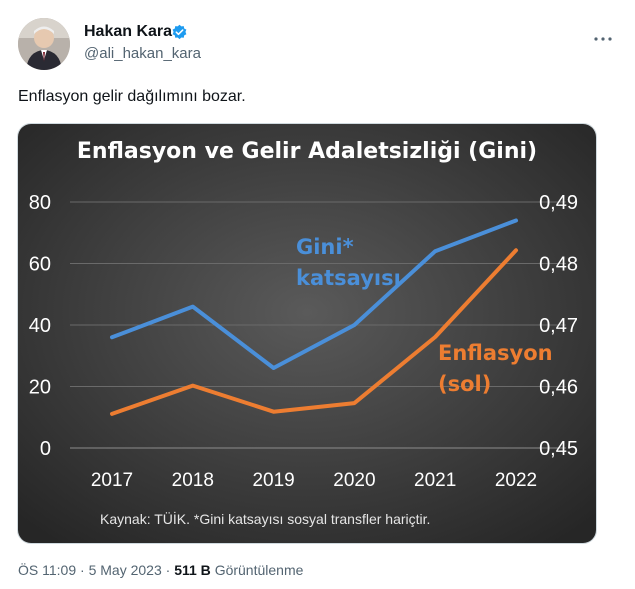 The image size is (635, 589). What do you see at coordinates (40, 326) in the screenshot?
I see `y-left-tick-label: 40` at bounding box center [40, 326].